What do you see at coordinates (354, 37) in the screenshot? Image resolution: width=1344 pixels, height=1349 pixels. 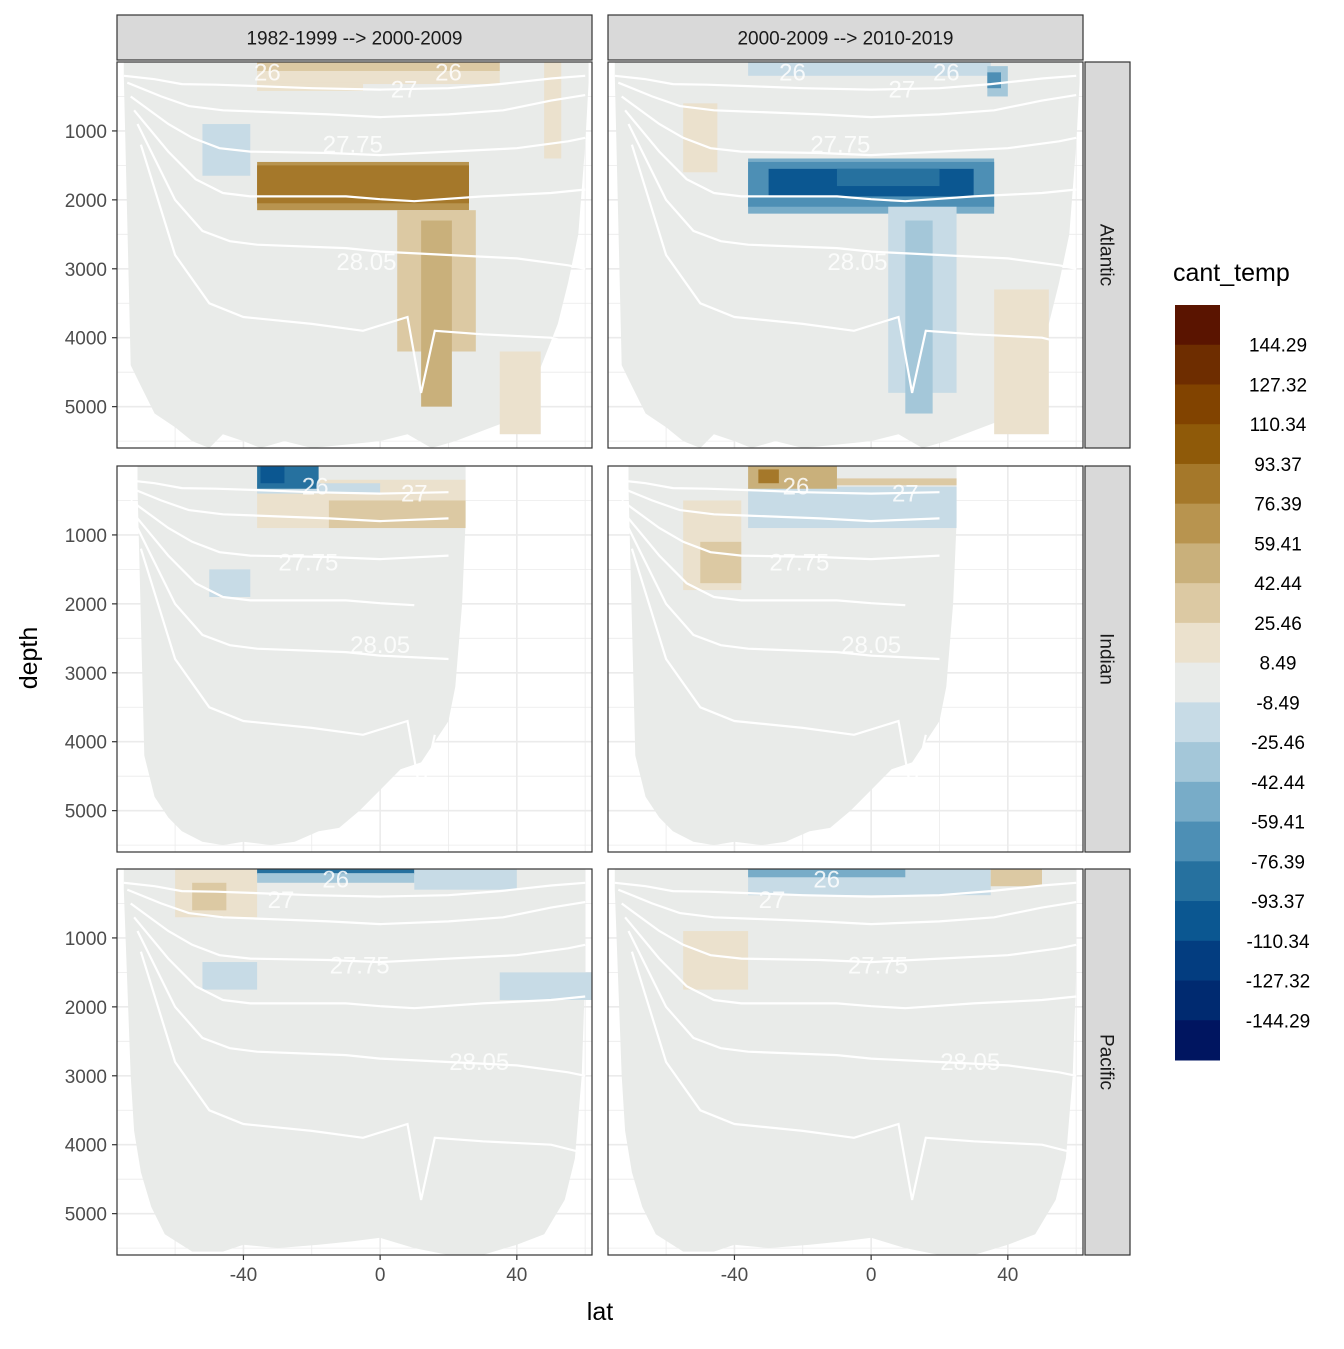 I see `column-strip-1: 1982-1999 --> 2000-2009` at bounding box center [354, 37].